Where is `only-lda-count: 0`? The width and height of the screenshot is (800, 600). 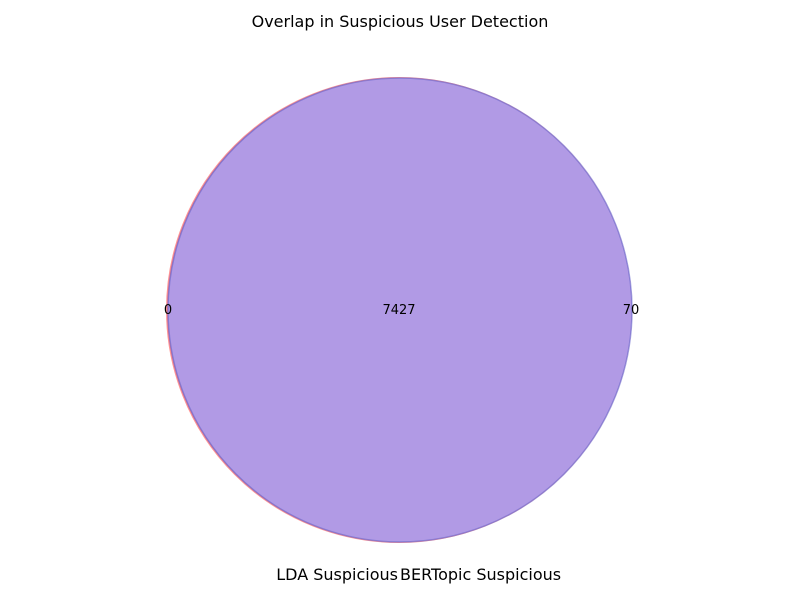 only-lda-count: 0 is located at coordinates (168, 310).